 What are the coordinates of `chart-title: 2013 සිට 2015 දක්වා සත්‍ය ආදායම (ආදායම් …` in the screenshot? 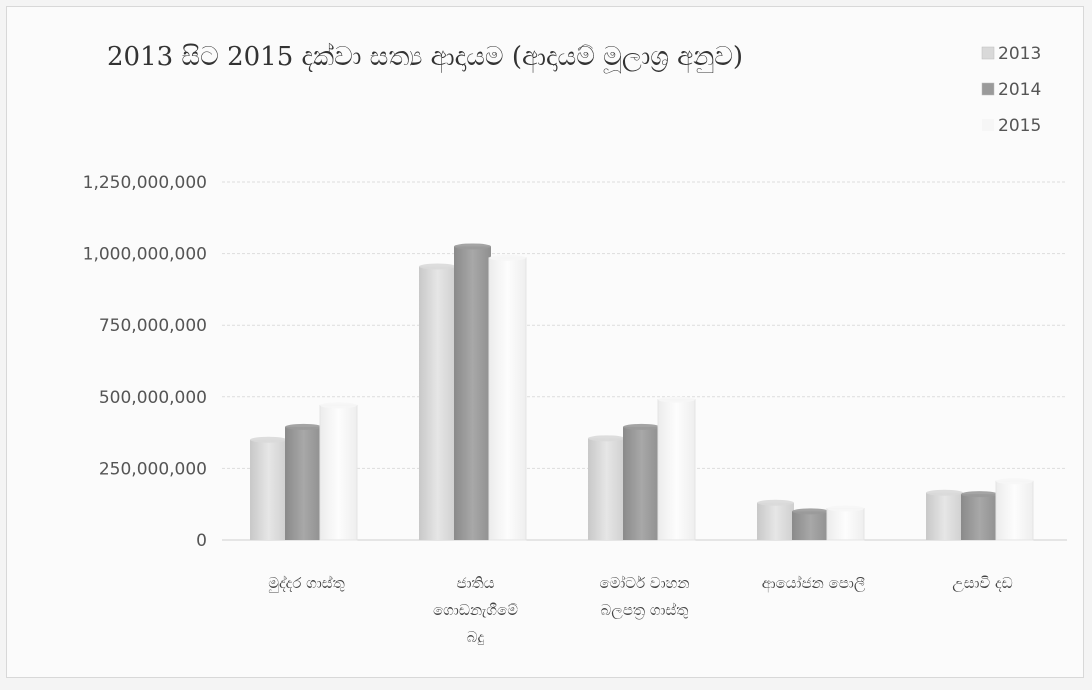 It's located at (425, 57).